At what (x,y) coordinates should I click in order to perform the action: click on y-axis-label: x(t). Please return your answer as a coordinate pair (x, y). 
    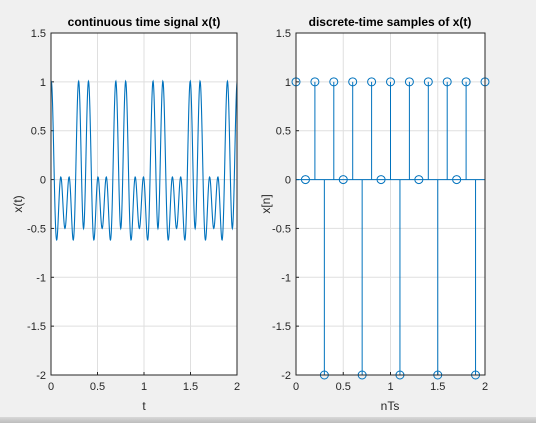
    Looking at the image, I should click on (18, 203).